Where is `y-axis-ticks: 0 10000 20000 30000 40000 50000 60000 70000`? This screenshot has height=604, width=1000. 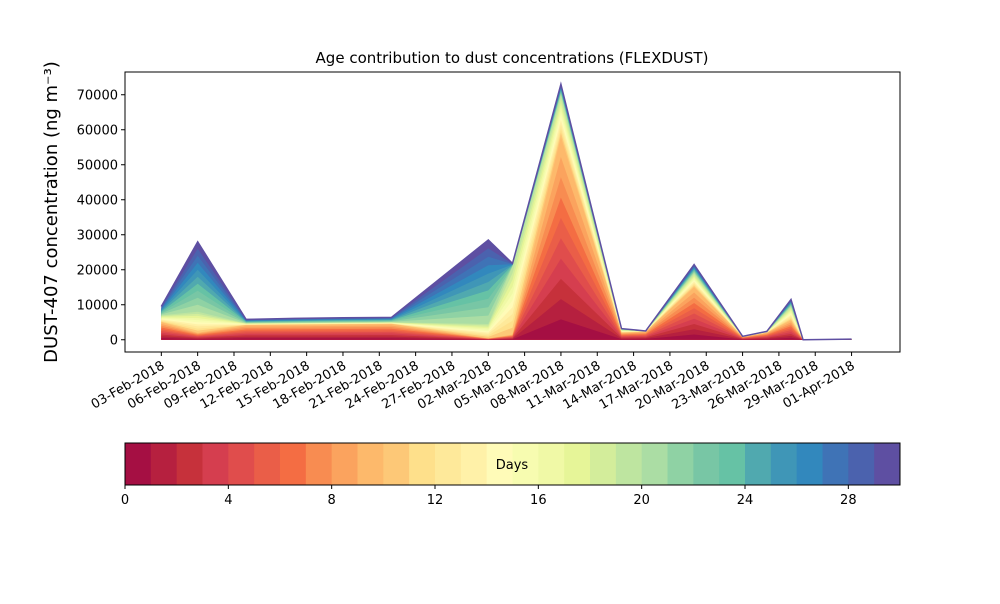
y-axis-ticks: 0 10000 20000 30000 40000 50000 60000 70000 is located at coordinates (101, 218).